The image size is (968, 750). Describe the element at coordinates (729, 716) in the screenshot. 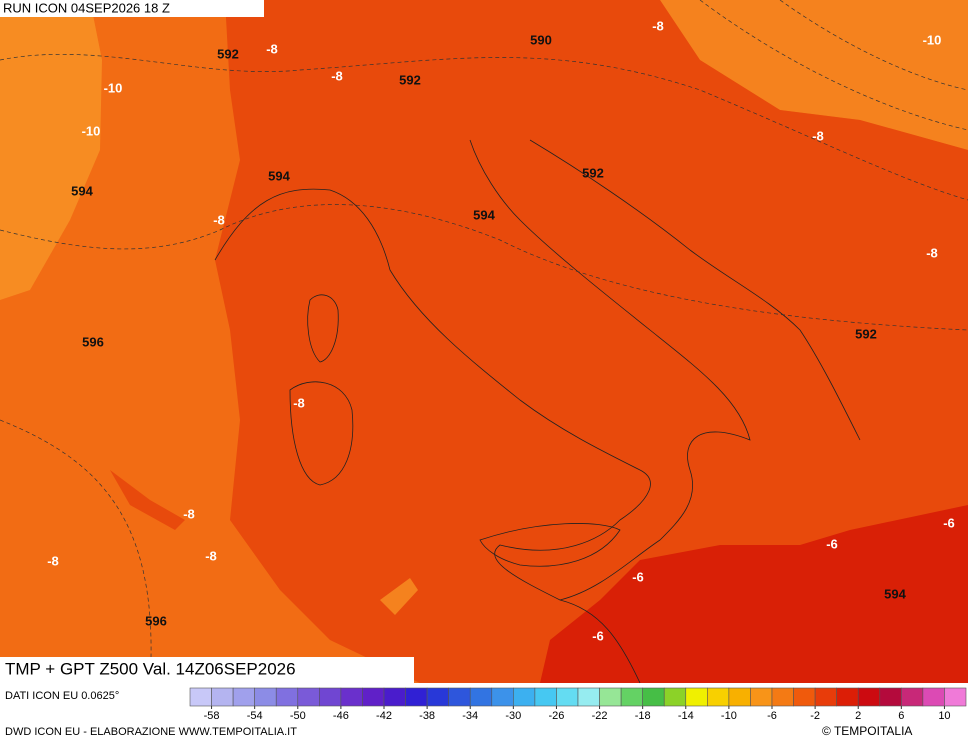

I see `colorbar-tick-label: -10` at that location.